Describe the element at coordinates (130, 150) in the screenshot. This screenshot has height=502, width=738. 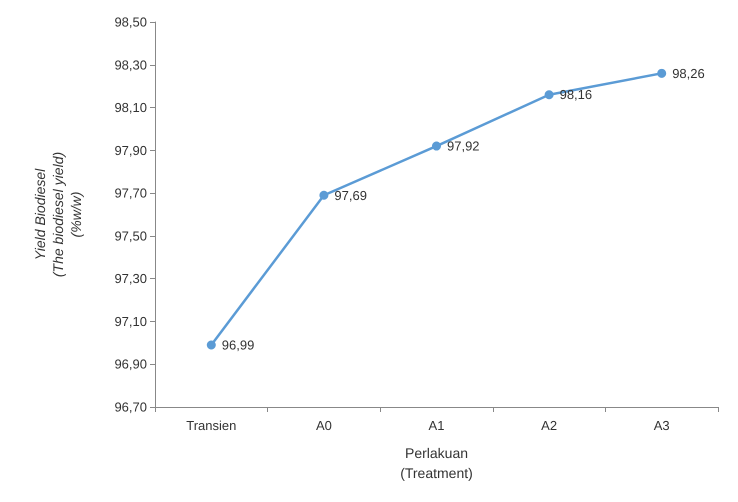
I see `y-tick-label: 97,90` at that location.